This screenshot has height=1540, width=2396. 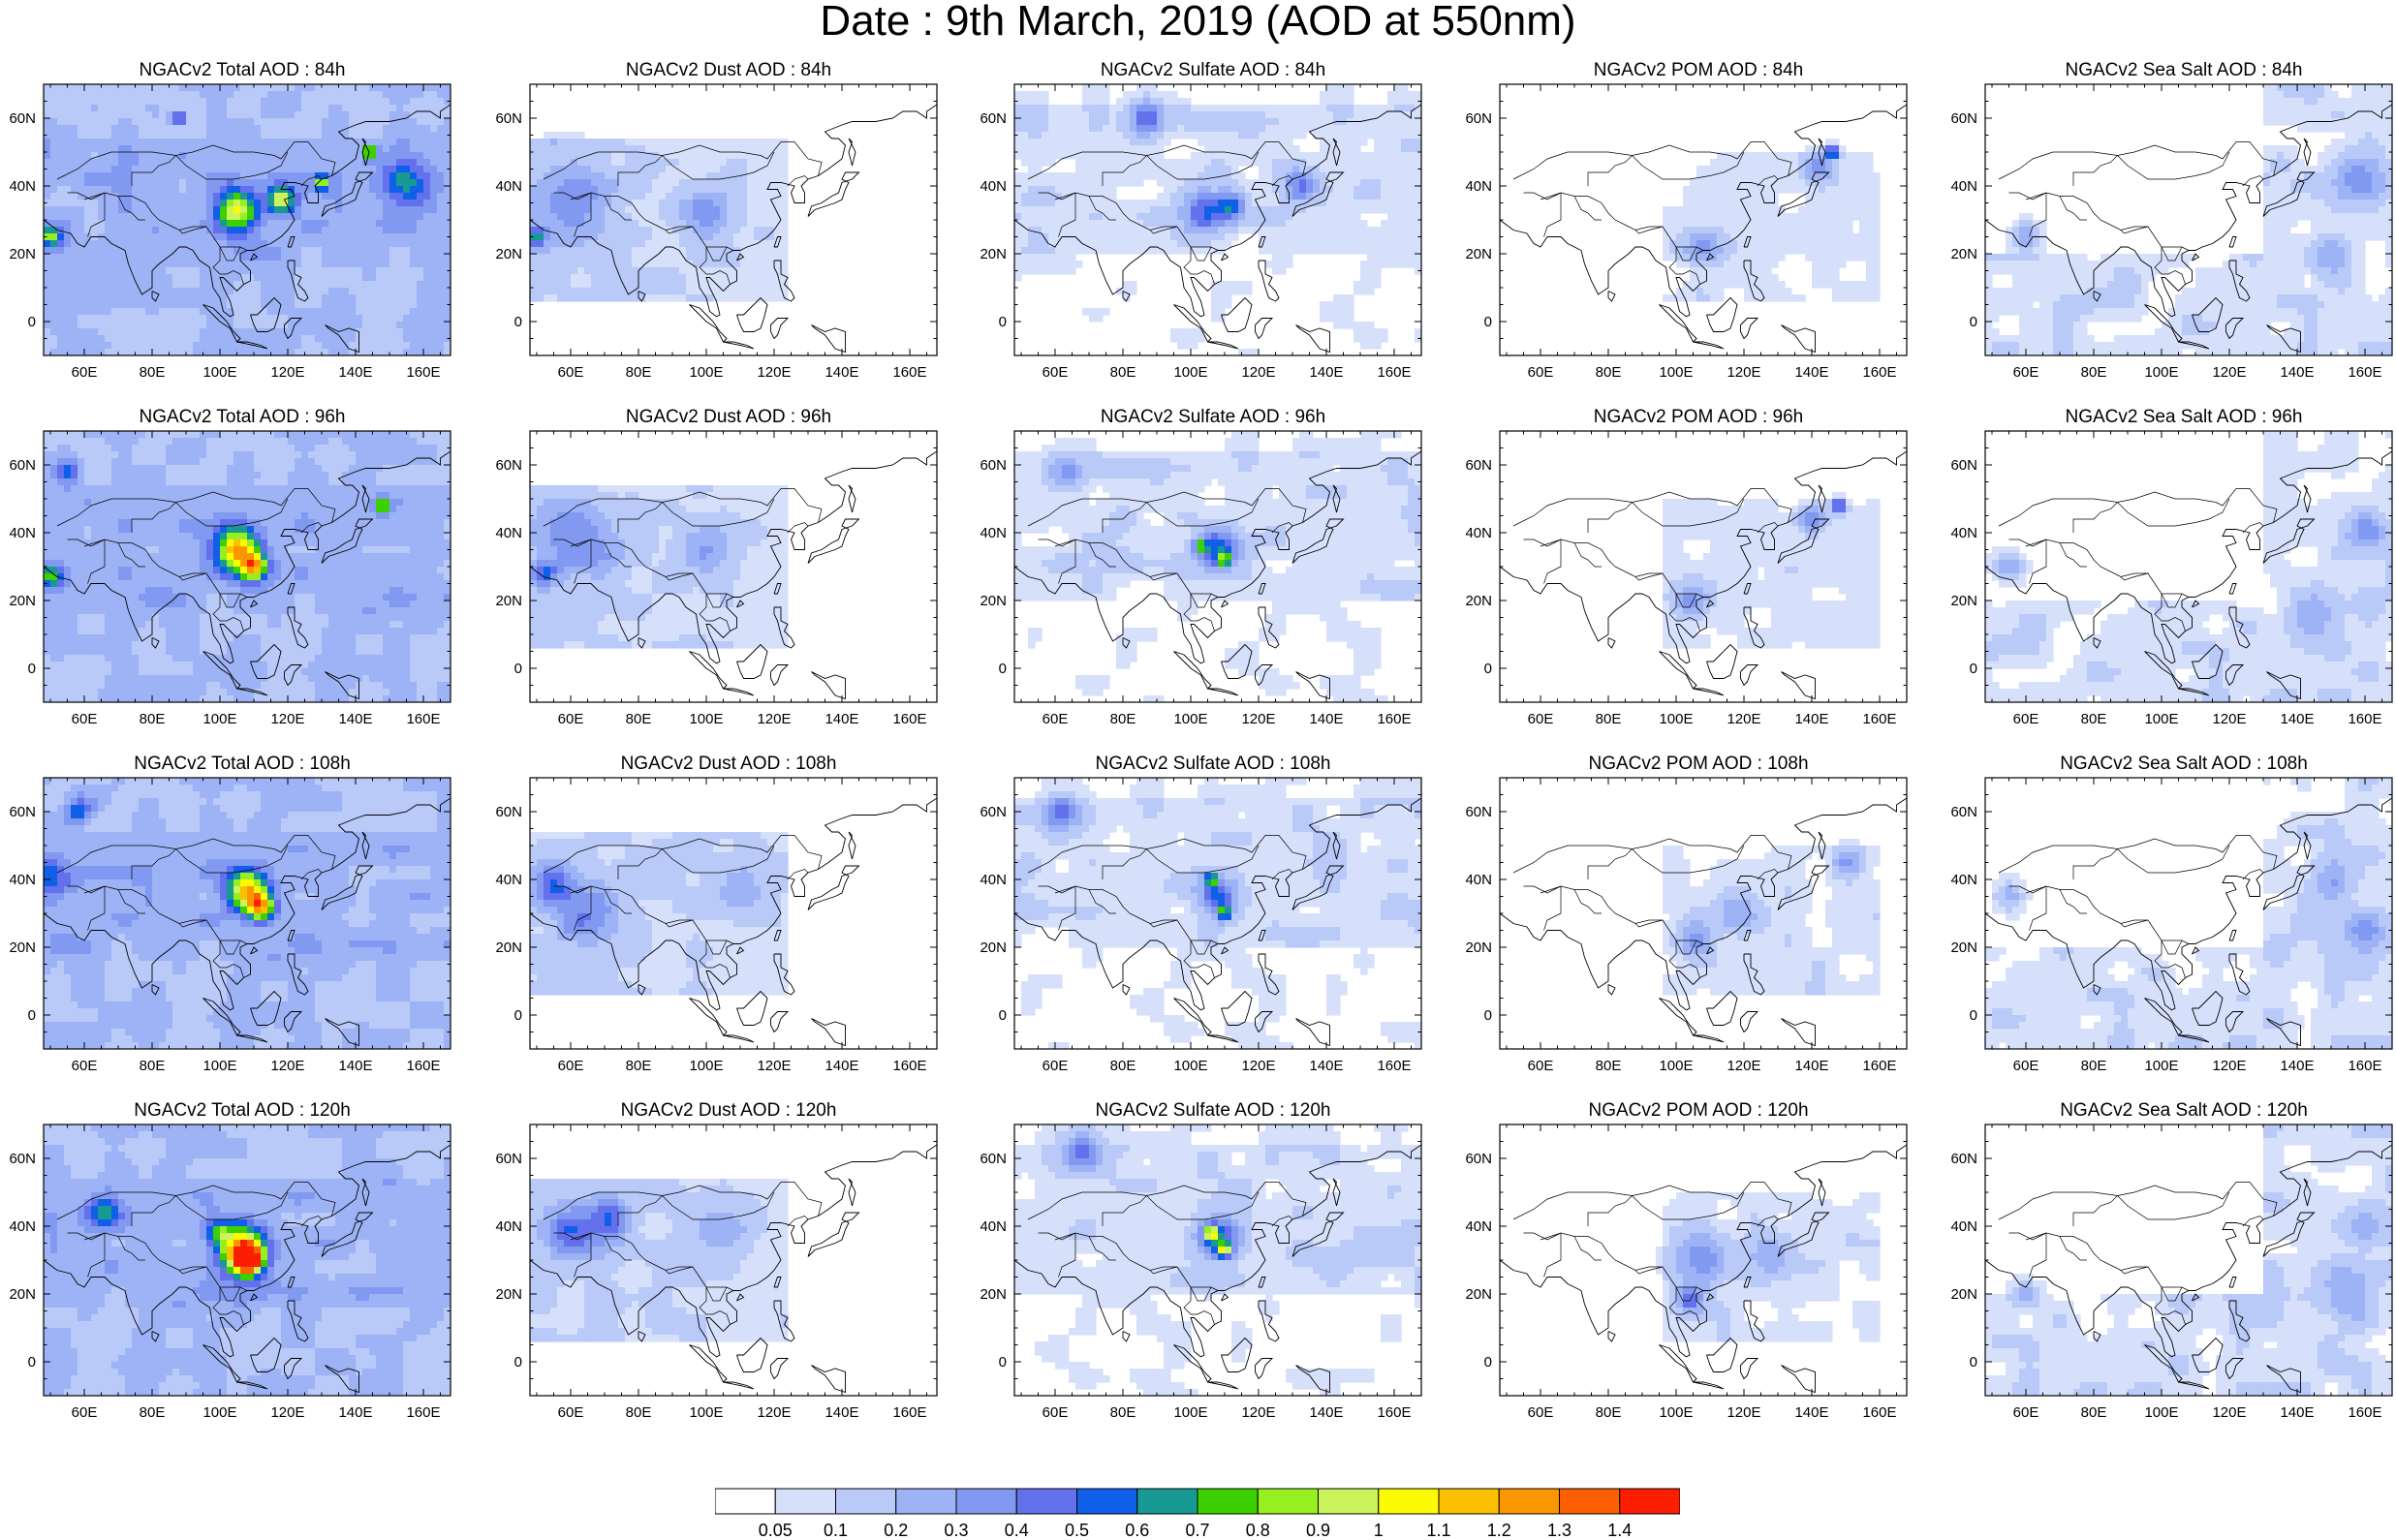 I want to click on colorbar-tick-label: 0.4, so click(x=1017, y=1530).